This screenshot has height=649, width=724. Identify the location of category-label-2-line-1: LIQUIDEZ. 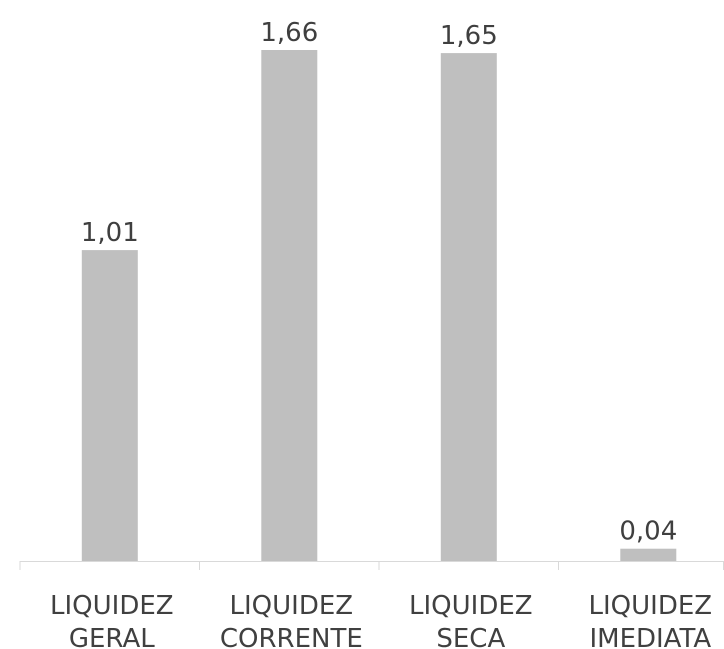
(292, 606).